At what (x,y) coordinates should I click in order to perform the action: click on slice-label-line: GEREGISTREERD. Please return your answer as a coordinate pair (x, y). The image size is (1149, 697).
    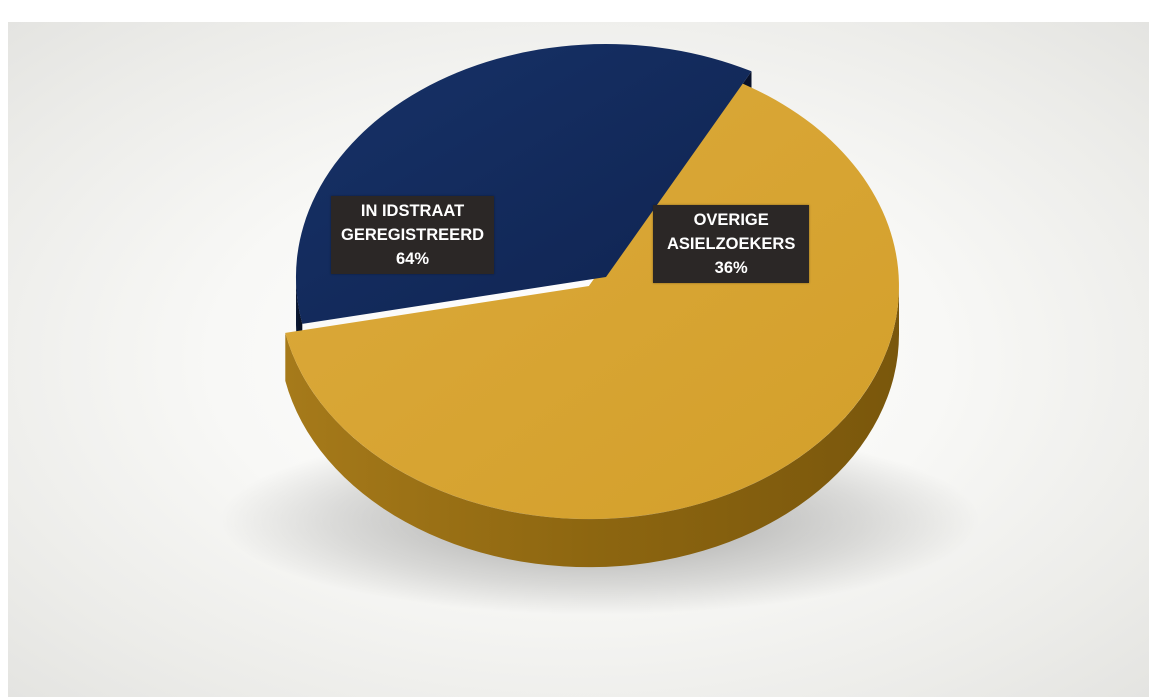
    Looking at the image, I should click on (413, 235).